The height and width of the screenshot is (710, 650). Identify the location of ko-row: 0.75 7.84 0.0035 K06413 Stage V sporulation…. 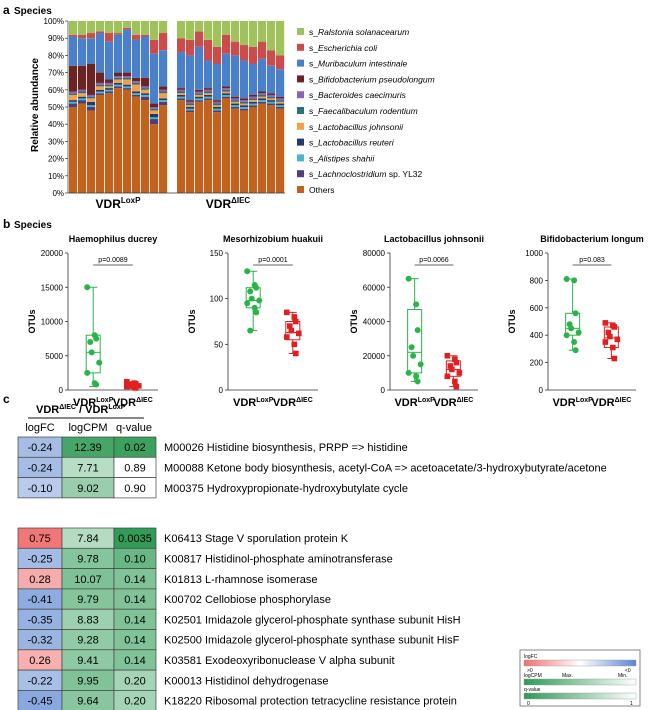
(183, 538).